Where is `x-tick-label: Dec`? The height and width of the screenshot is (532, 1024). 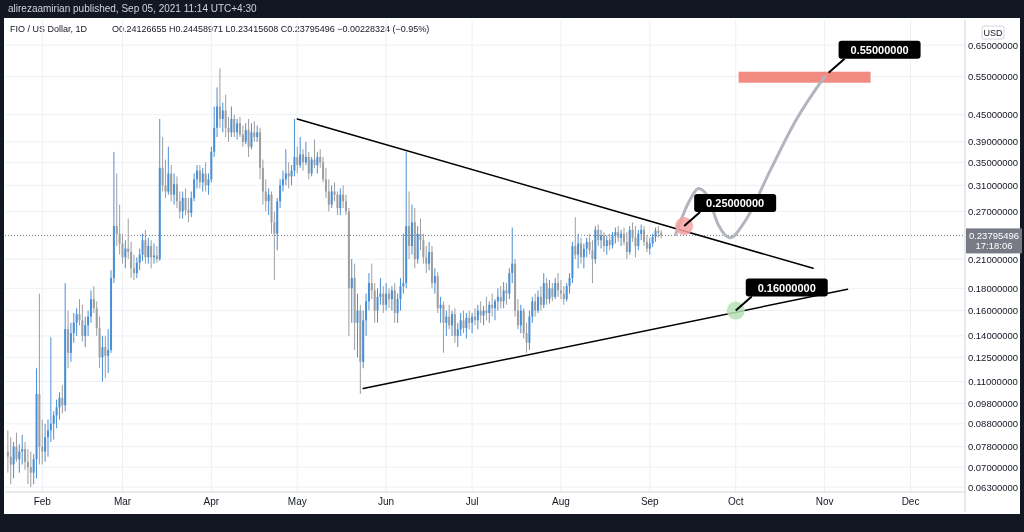 x-tick-label: Dec is located at coordinates (910, 501).